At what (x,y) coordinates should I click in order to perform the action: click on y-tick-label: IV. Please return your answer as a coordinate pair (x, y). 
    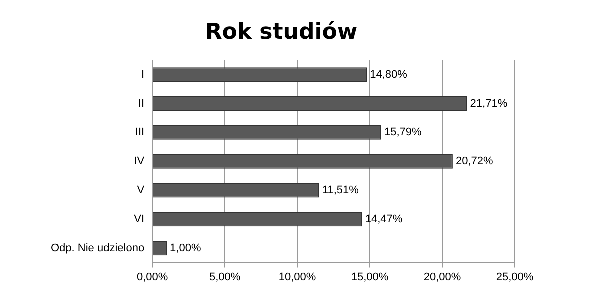
    Looking at the image, I should click on (140, 162).